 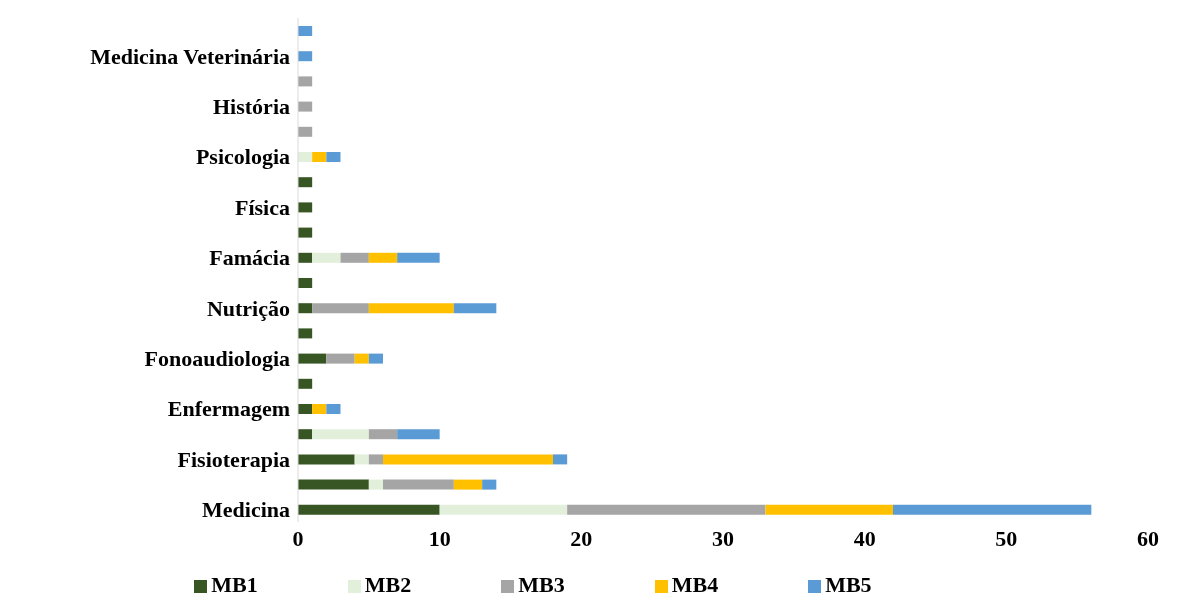 I want to click on x-tick-label: 0, so click(x=298, y=538).